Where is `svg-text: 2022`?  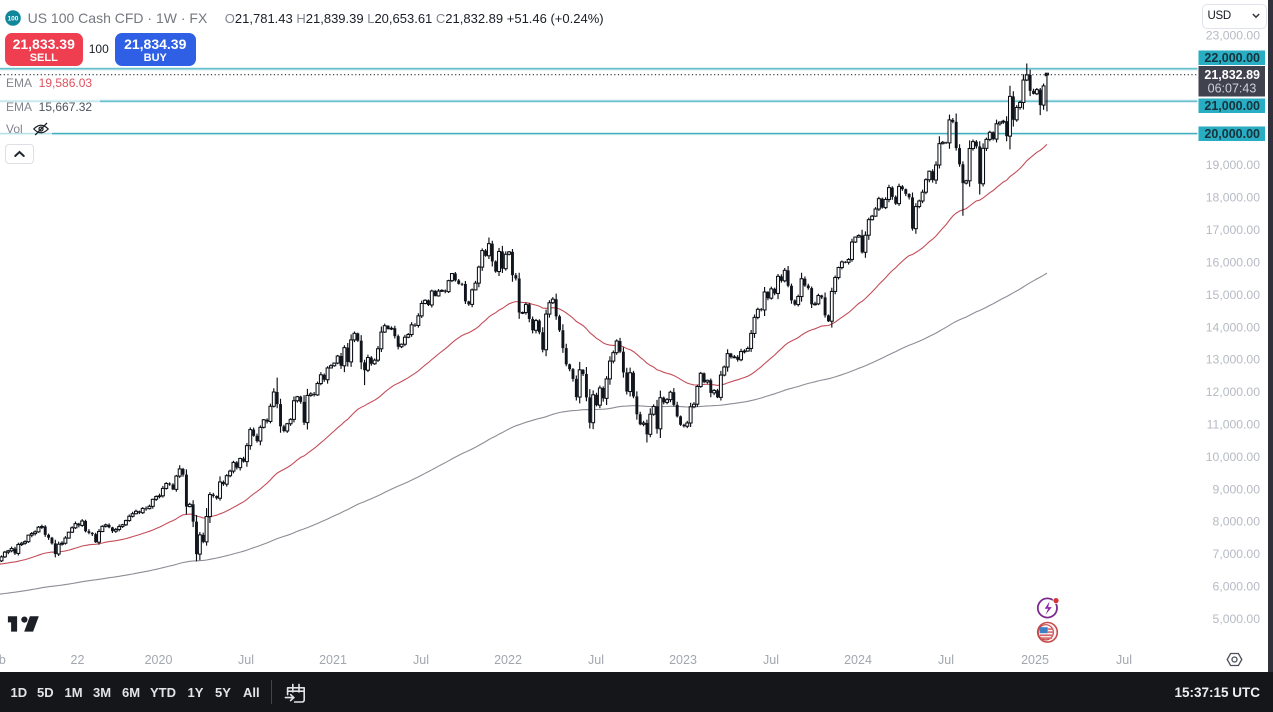
svg-text: 2022 is located at coordinates (508, 660).